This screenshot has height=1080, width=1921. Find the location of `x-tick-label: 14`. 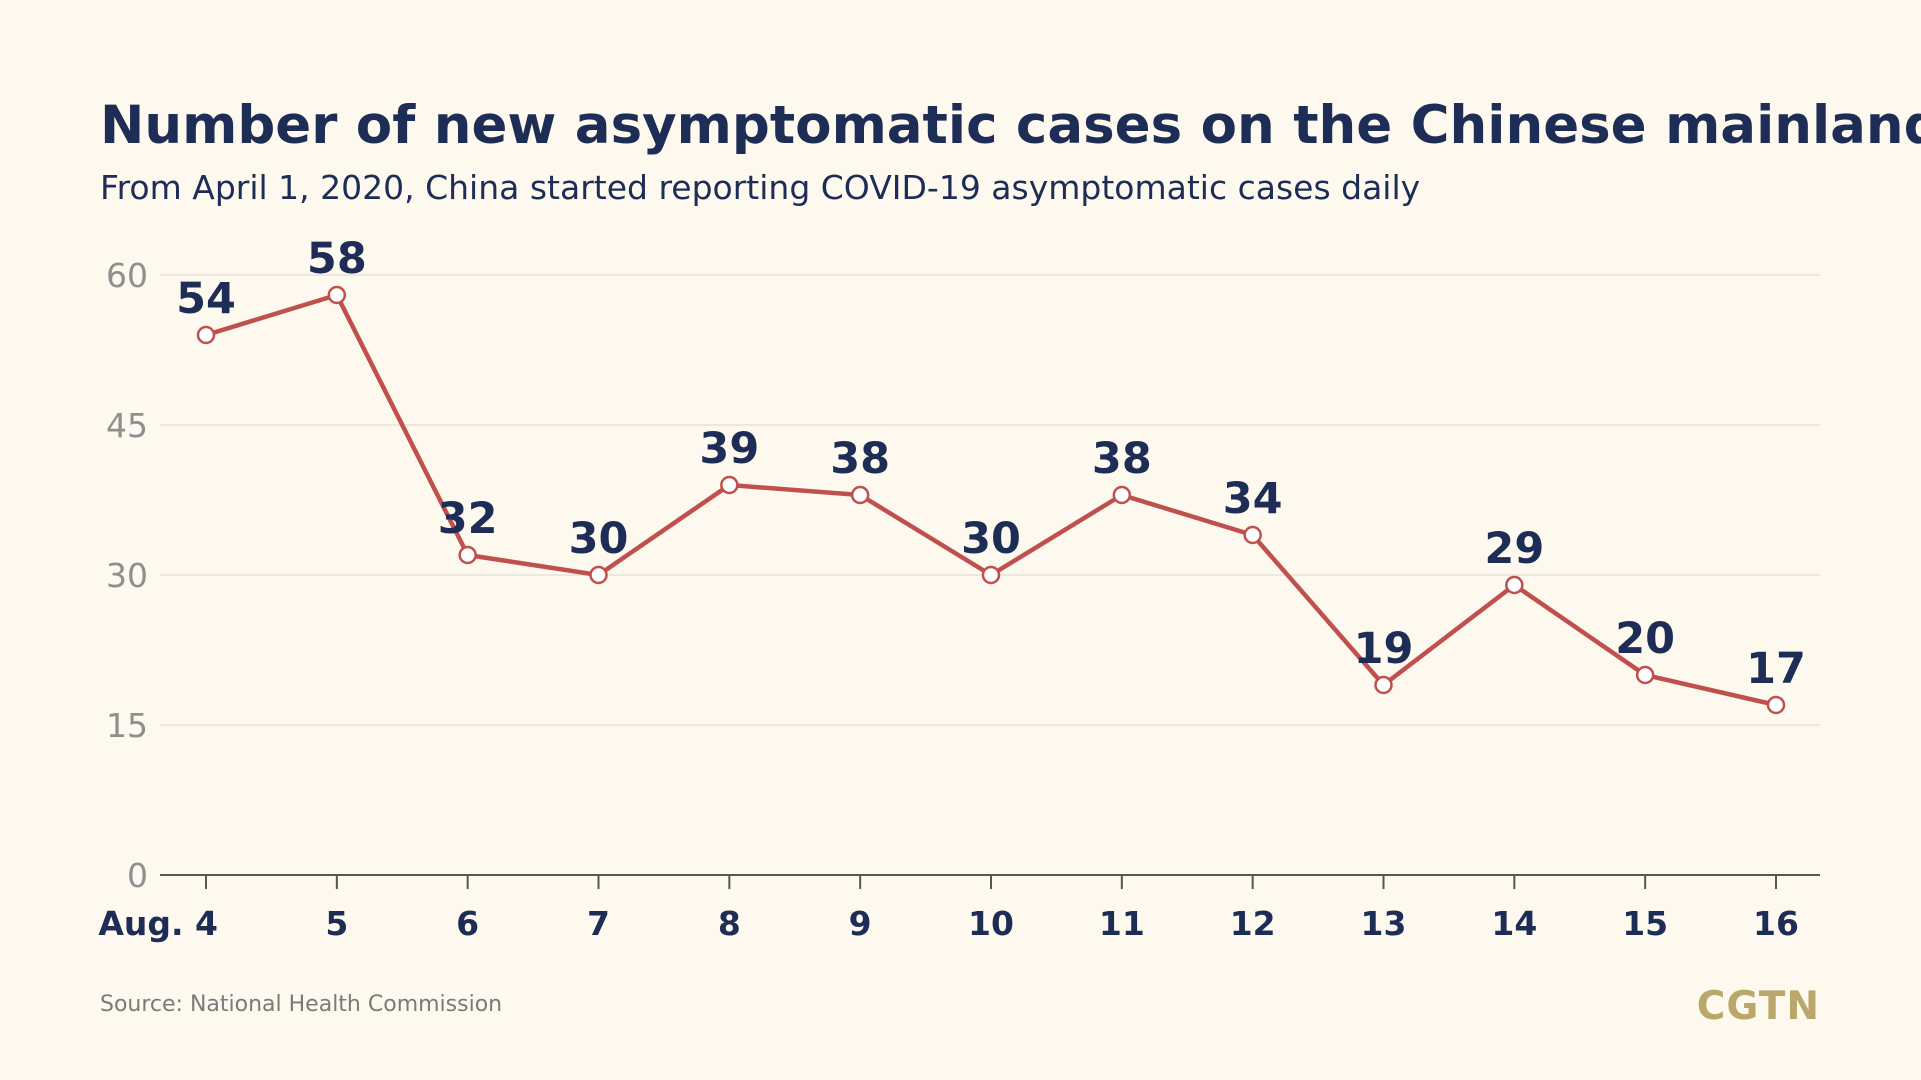

x-tick-label: 14 is located at coordinates (1514, 923).